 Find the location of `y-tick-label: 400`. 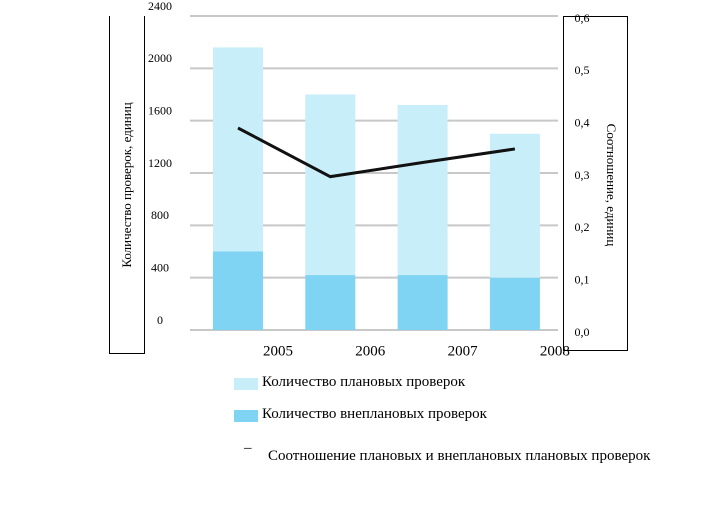

y-tick-label: 400 is located at coordinates (160, 267).